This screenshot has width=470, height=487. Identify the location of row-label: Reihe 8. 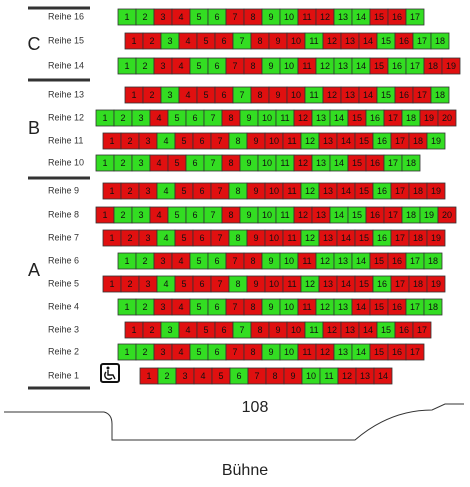
(63, 214).